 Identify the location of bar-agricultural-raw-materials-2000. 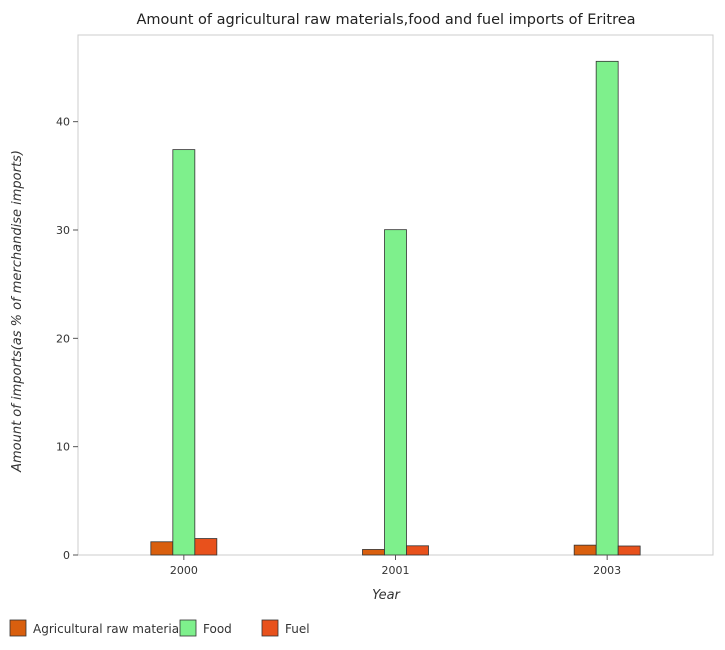
(162, 548).